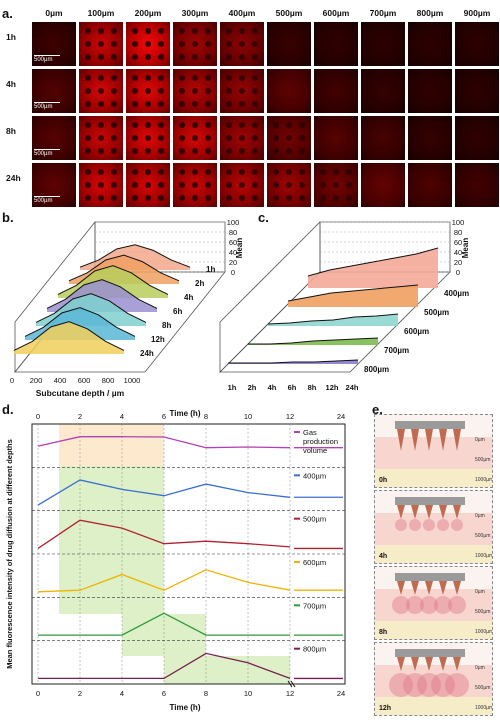  Describe the element at coordinates (199, 283) in the screenshot. I see `series-label: 2h` at that location.